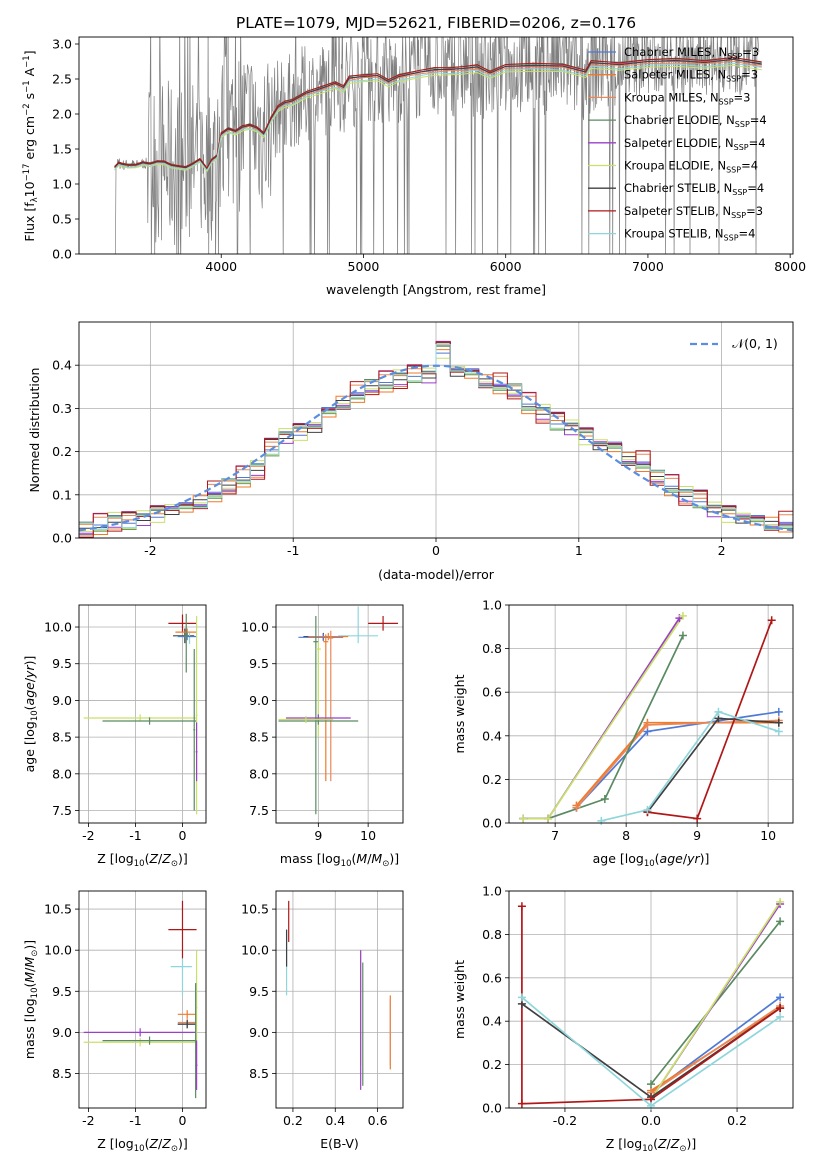  Describe the element at coordinates (436, 289) in the screenshot. I see `x-axis-label: wavelength [Angstrom, rest frame]` at that location.